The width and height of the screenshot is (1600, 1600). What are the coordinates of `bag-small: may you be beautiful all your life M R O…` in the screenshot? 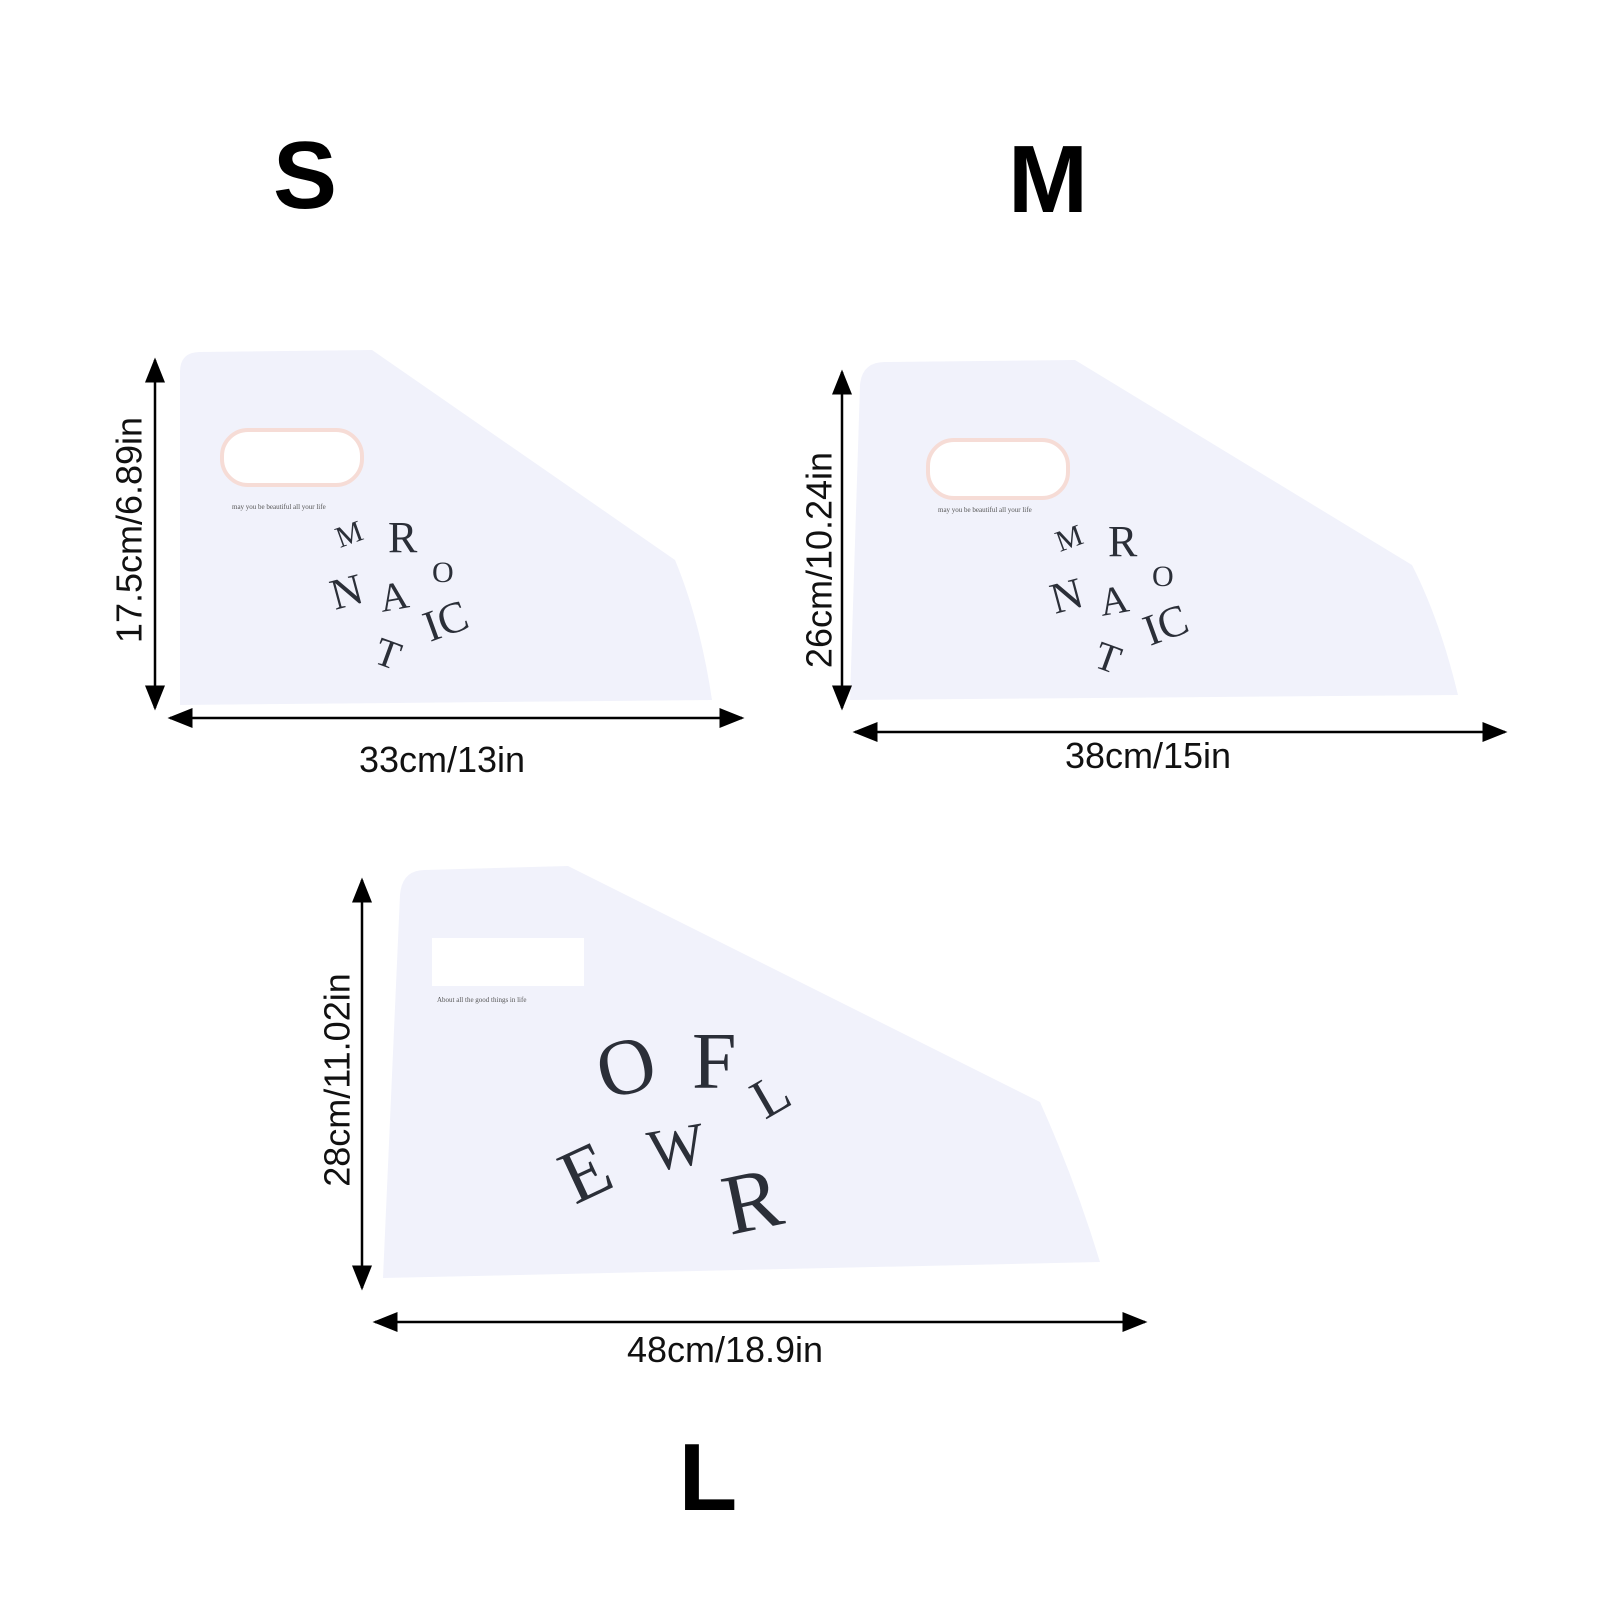 It's located at (446, 527).